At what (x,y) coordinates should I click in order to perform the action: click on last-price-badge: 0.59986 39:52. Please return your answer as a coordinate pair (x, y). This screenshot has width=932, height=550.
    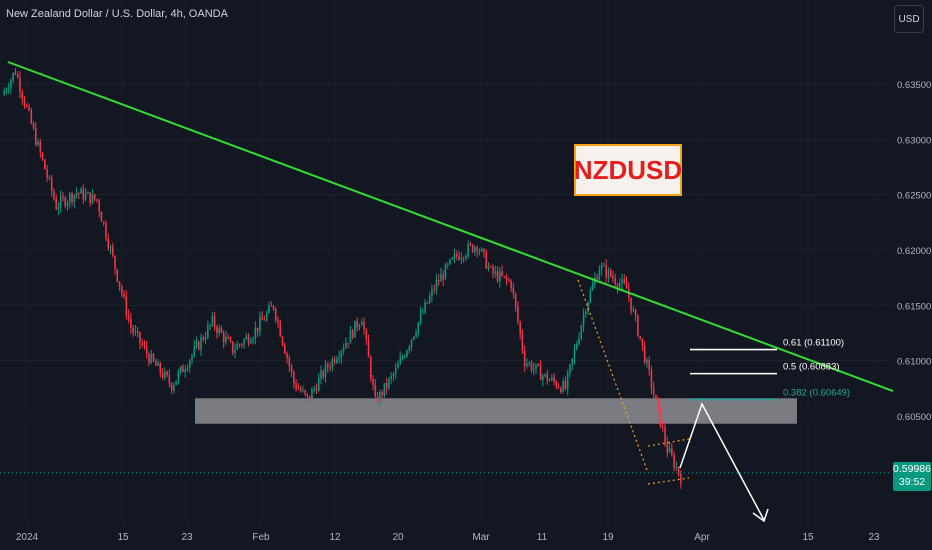
    Looking at the image, I should click on (912, 476).